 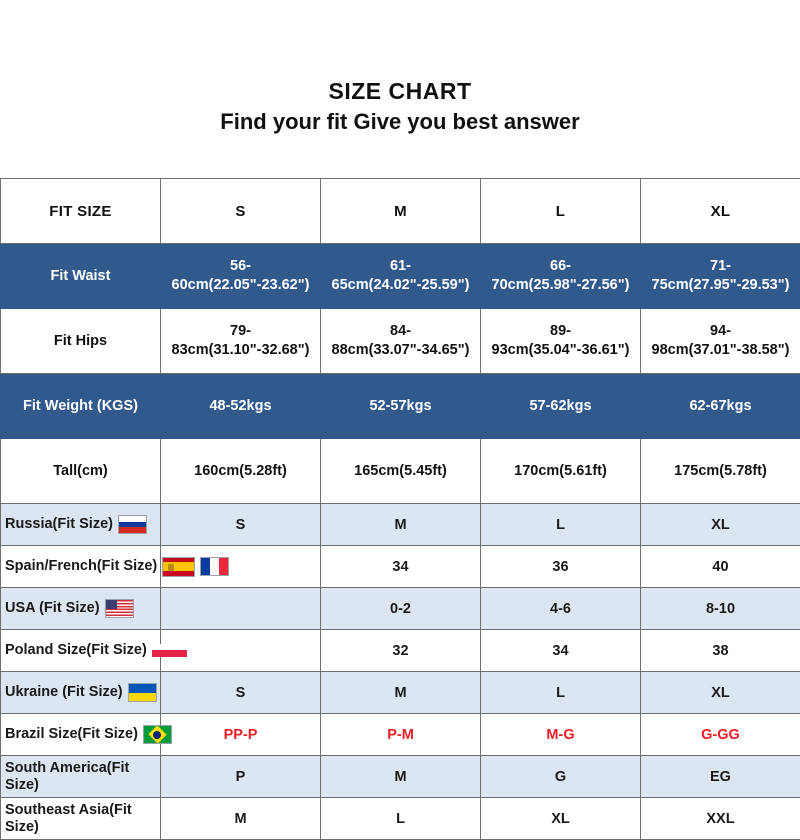 I want to click on cell-tall-m: 165cm(5.45ft), so click(x=401, y=471).